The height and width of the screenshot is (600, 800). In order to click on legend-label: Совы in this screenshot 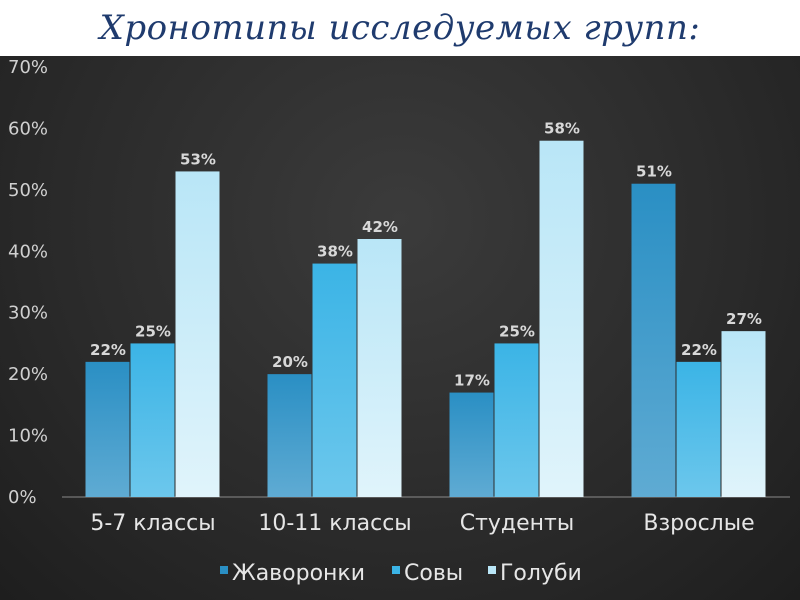, I will do `click(433, 573)`.